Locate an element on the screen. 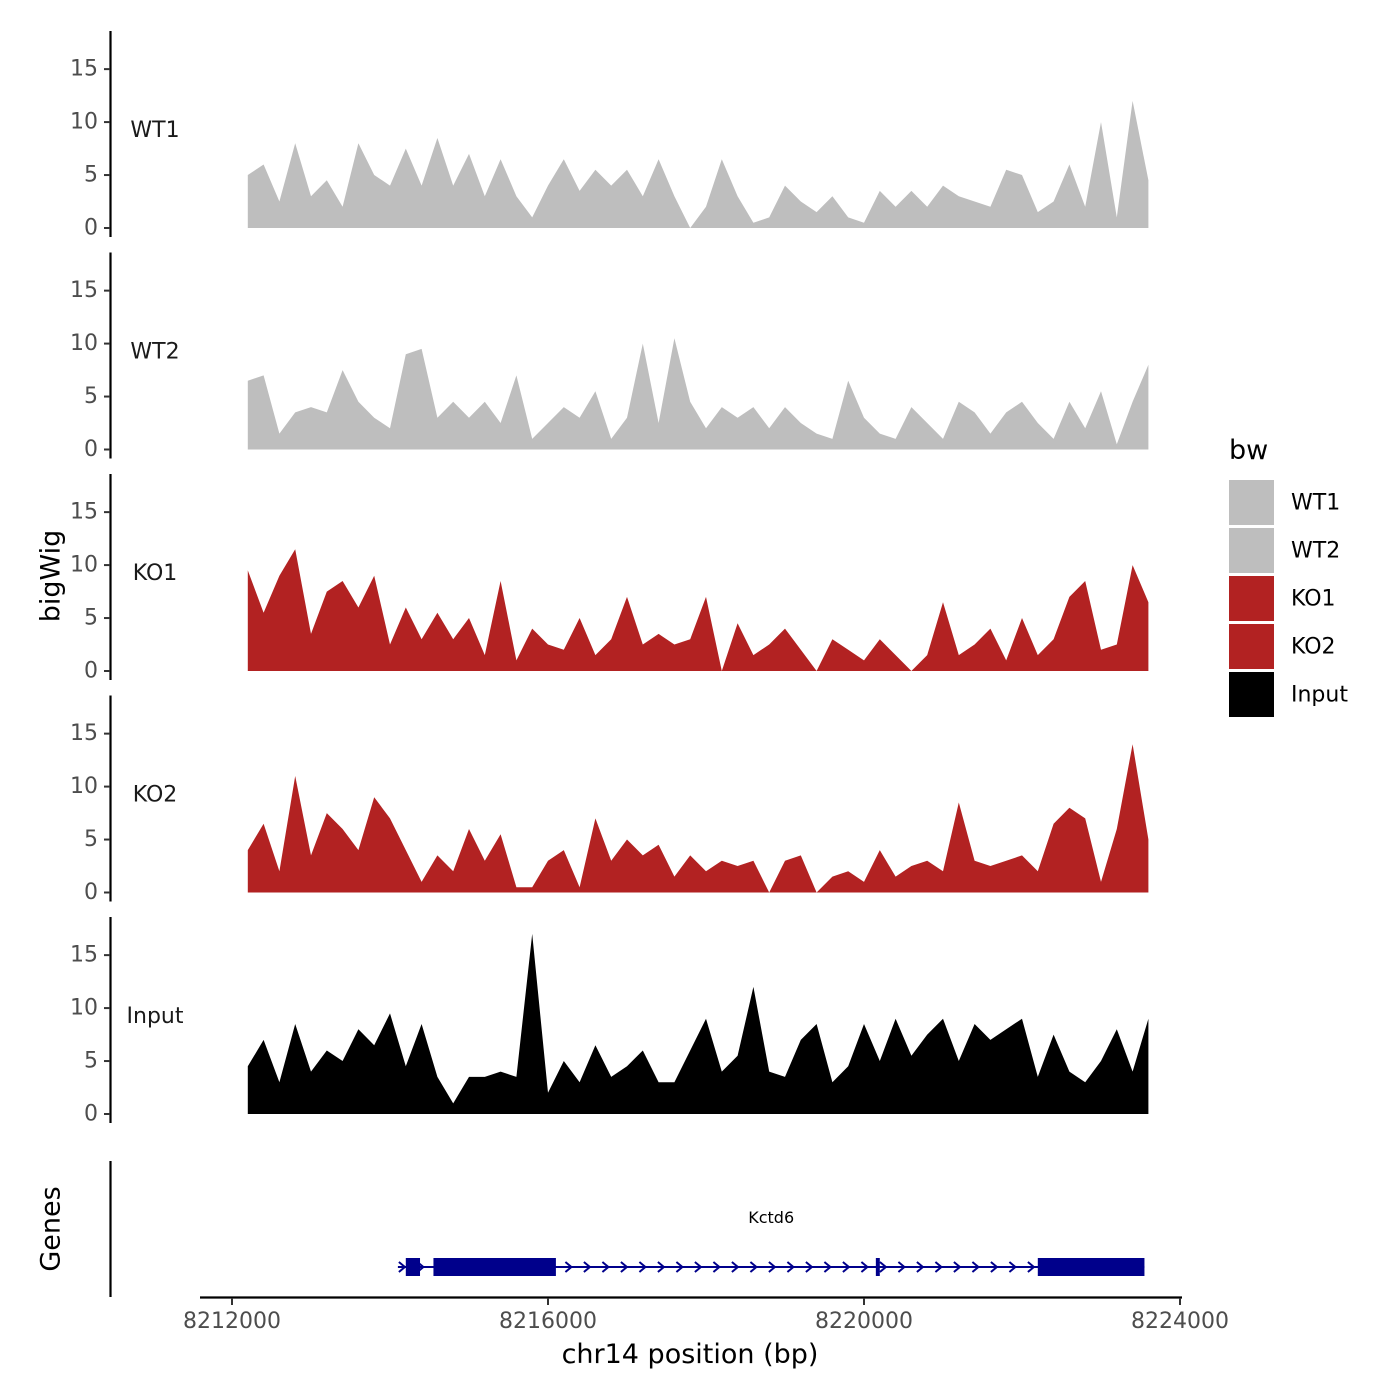  gene-model is located at coordinates (771, 1267).